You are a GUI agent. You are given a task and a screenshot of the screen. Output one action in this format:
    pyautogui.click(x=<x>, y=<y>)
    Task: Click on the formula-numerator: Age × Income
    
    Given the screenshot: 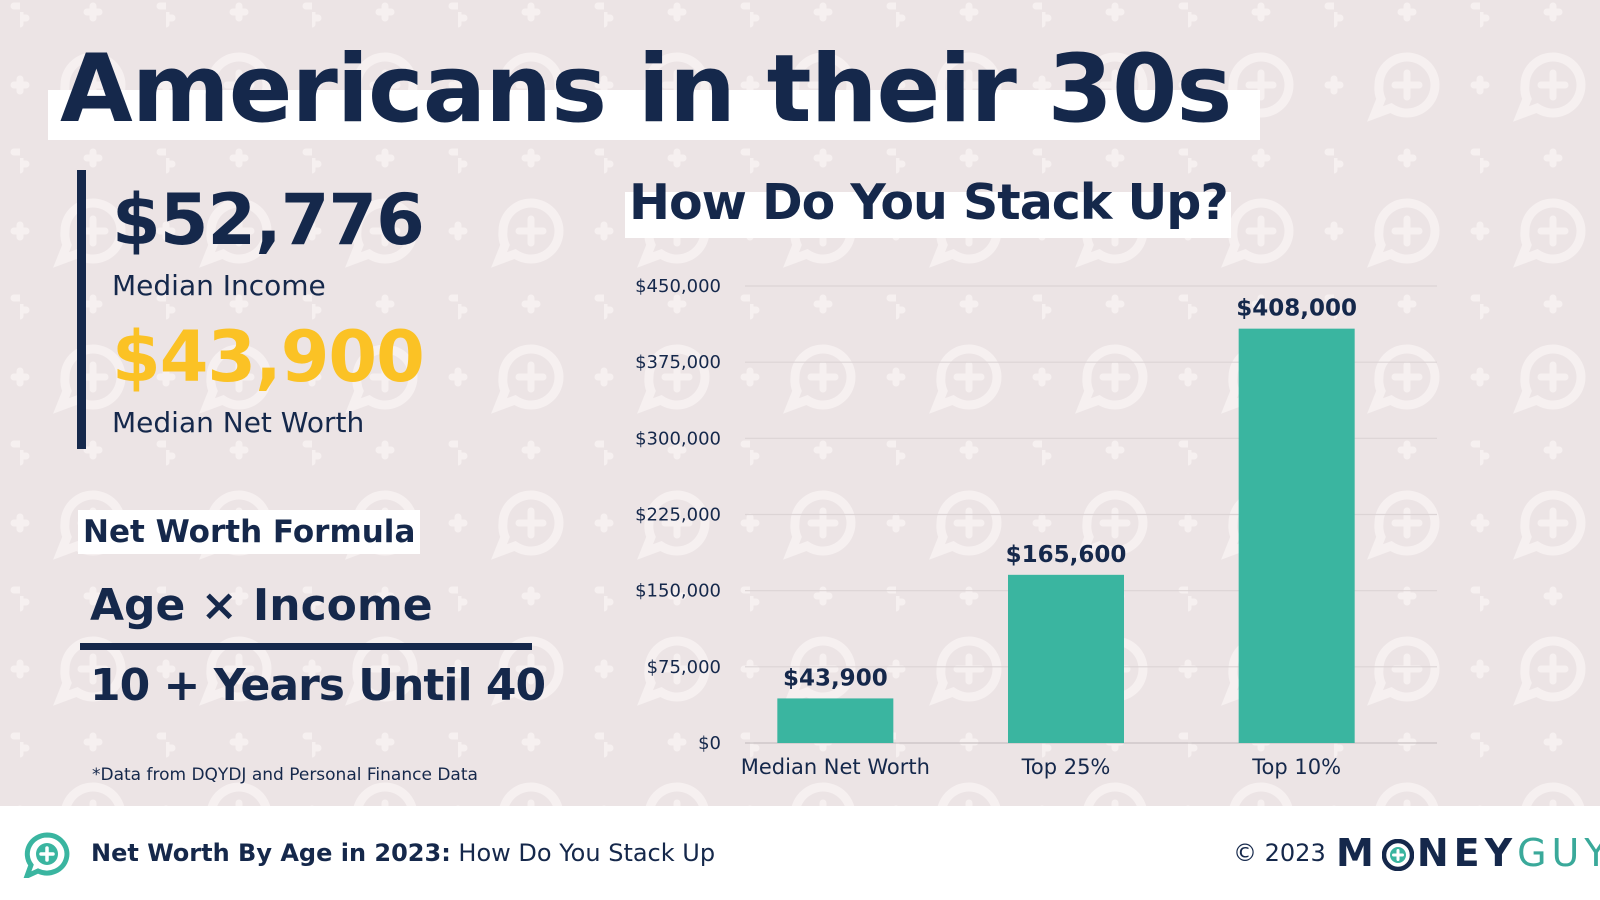 What is the action you would take?
    pyautogui.click(x=261, y=605)
    